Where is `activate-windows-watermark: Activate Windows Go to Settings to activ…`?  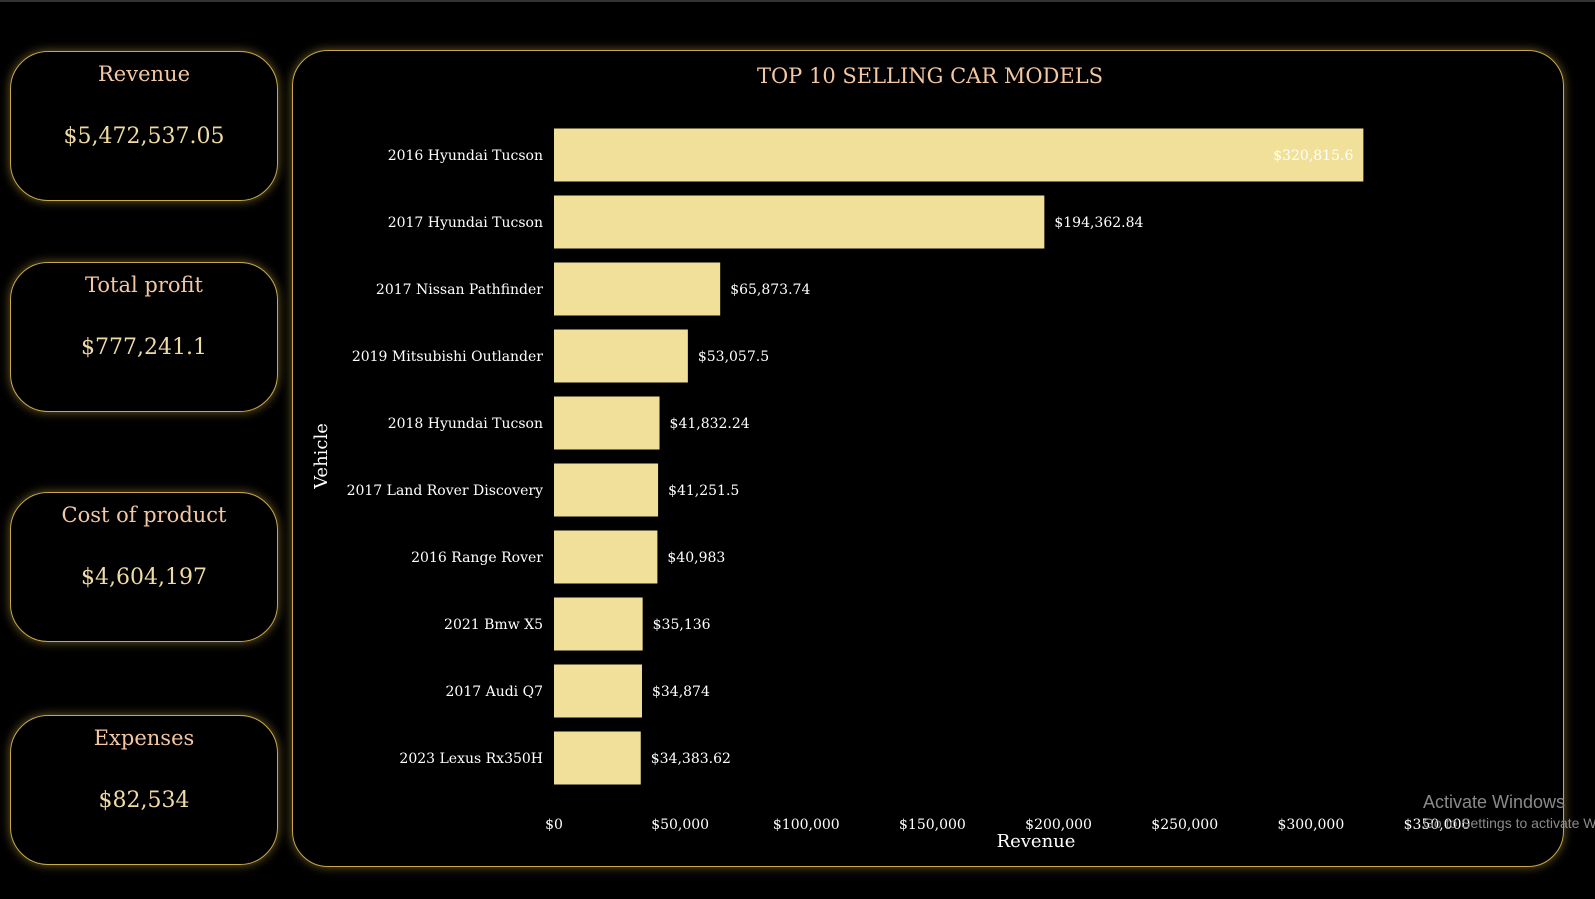 activate-windows-watermark: Activate Windows Go to Settings to activ… is located at coordinates (1509, 811).